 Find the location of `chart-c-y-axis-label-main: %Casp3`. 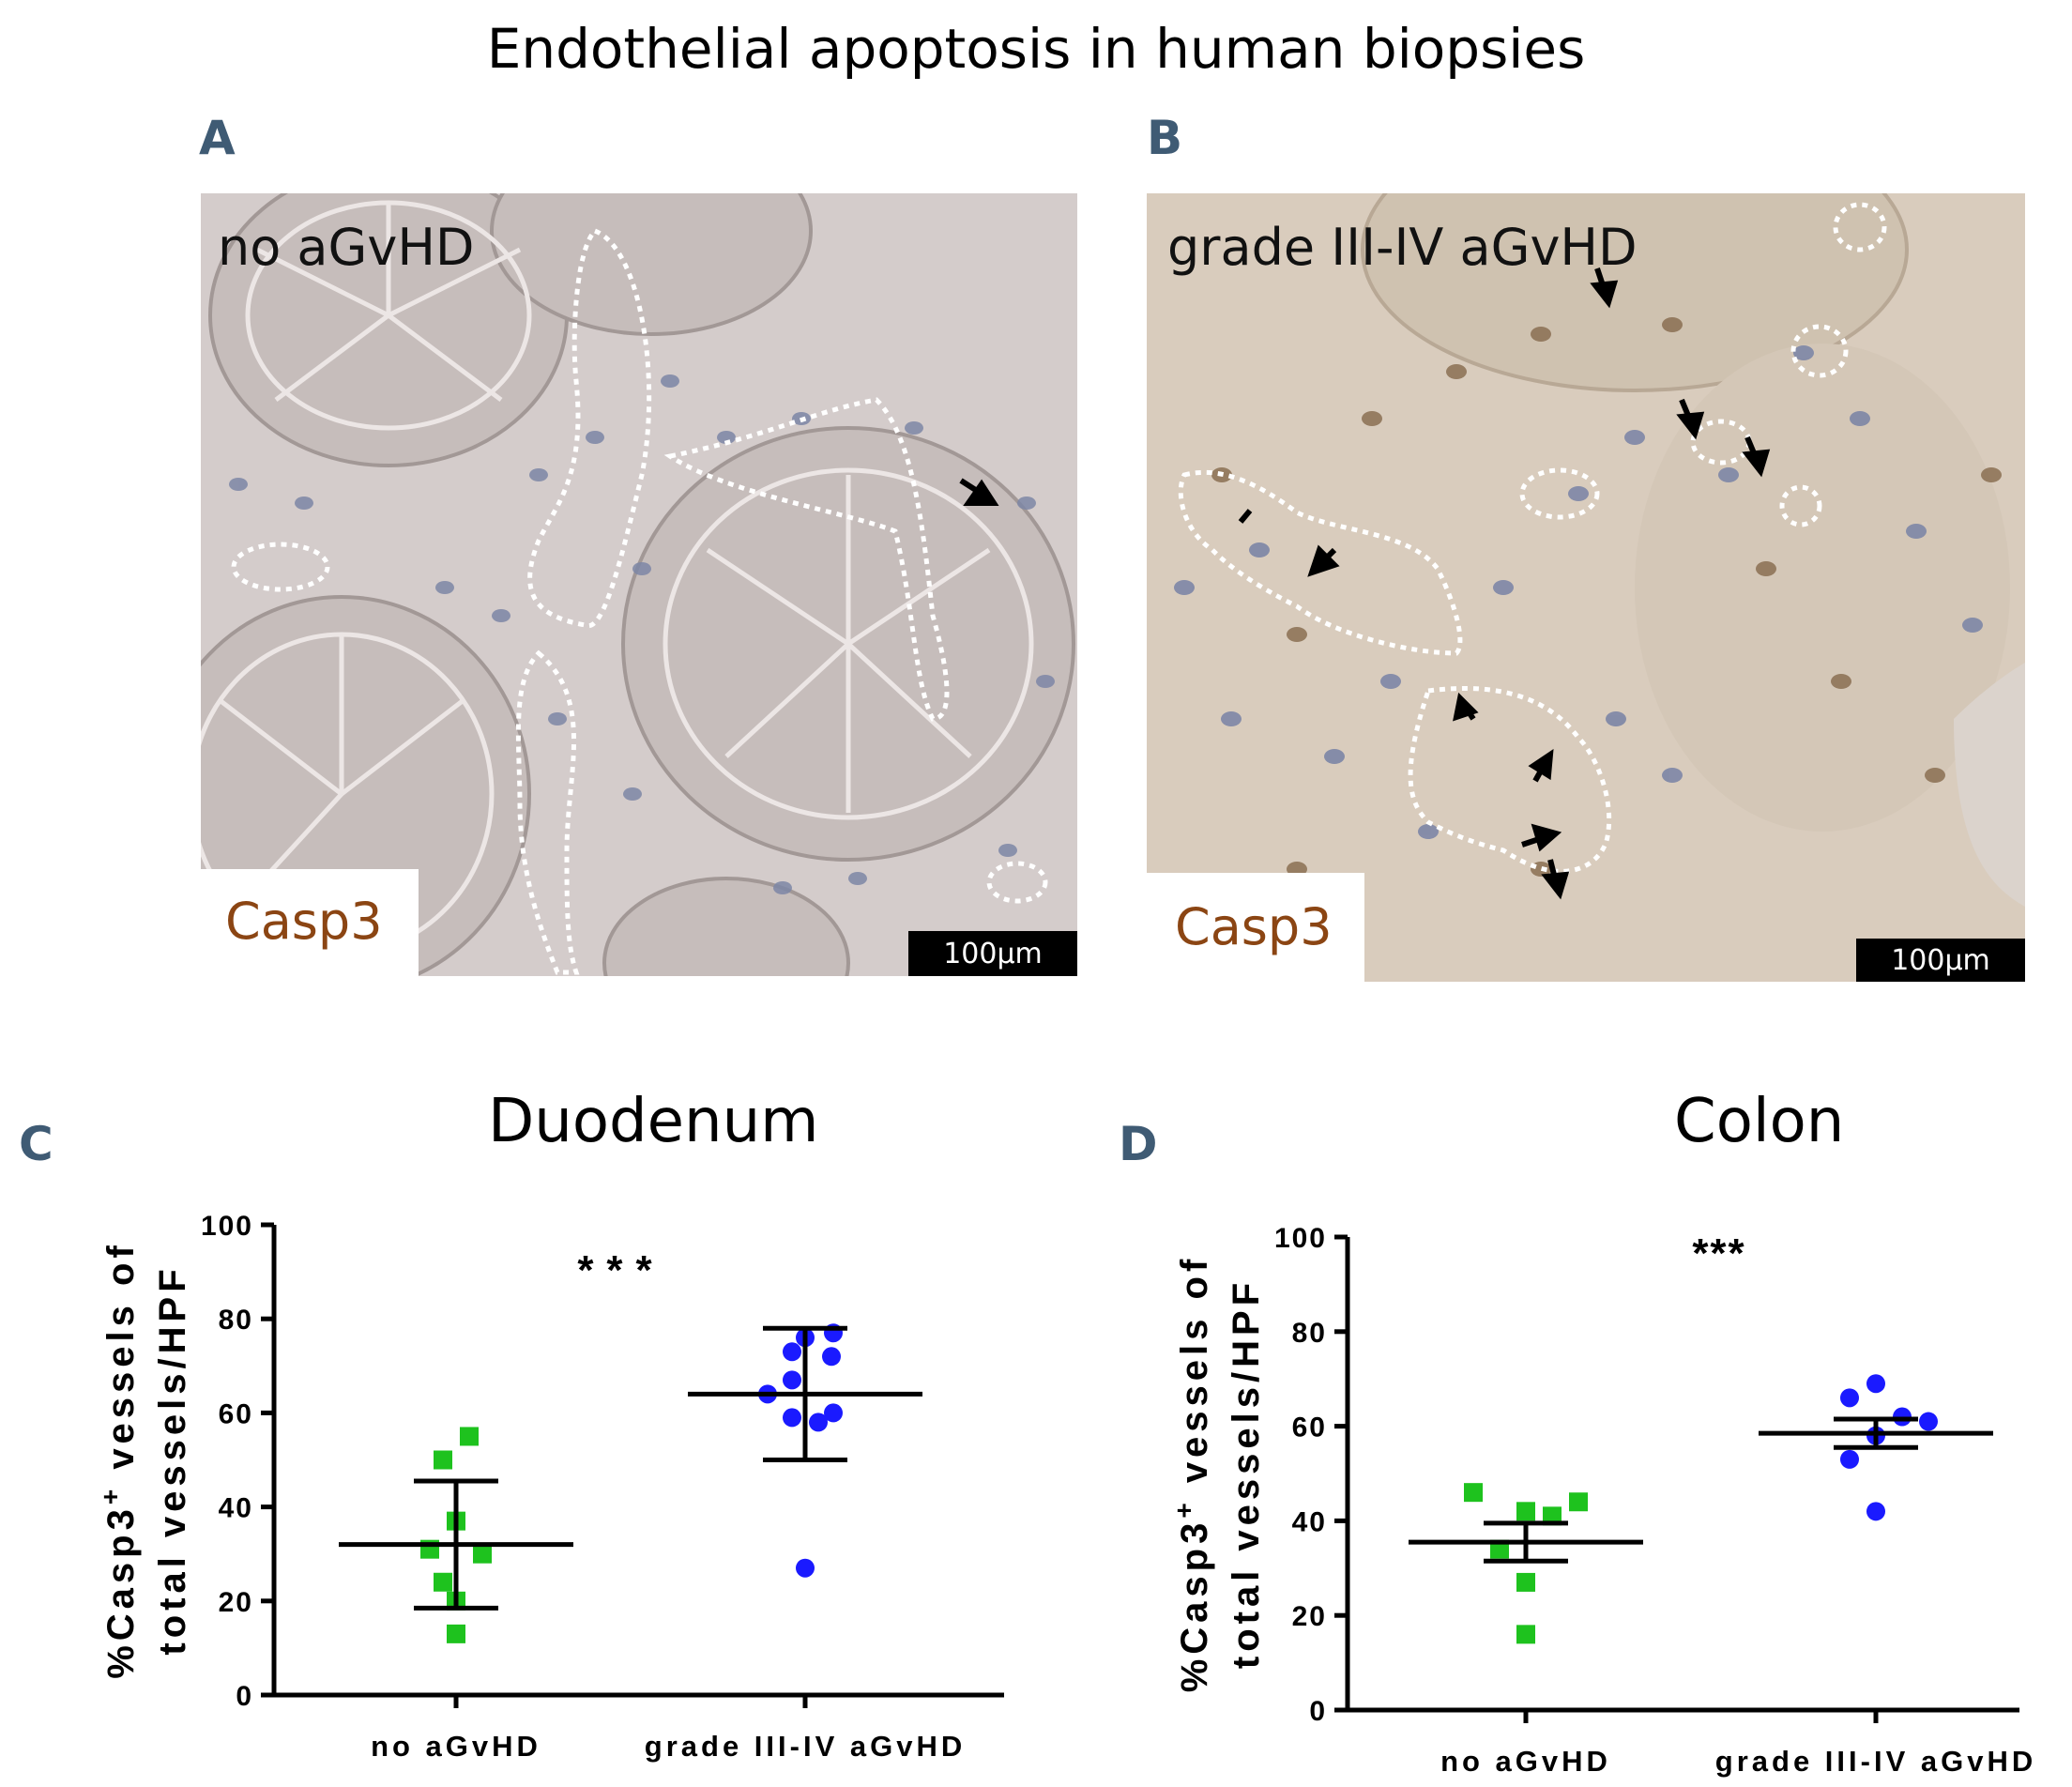

chart-c-y-axis-label-main: %Casp3 is located at coordinates (121, 1591).